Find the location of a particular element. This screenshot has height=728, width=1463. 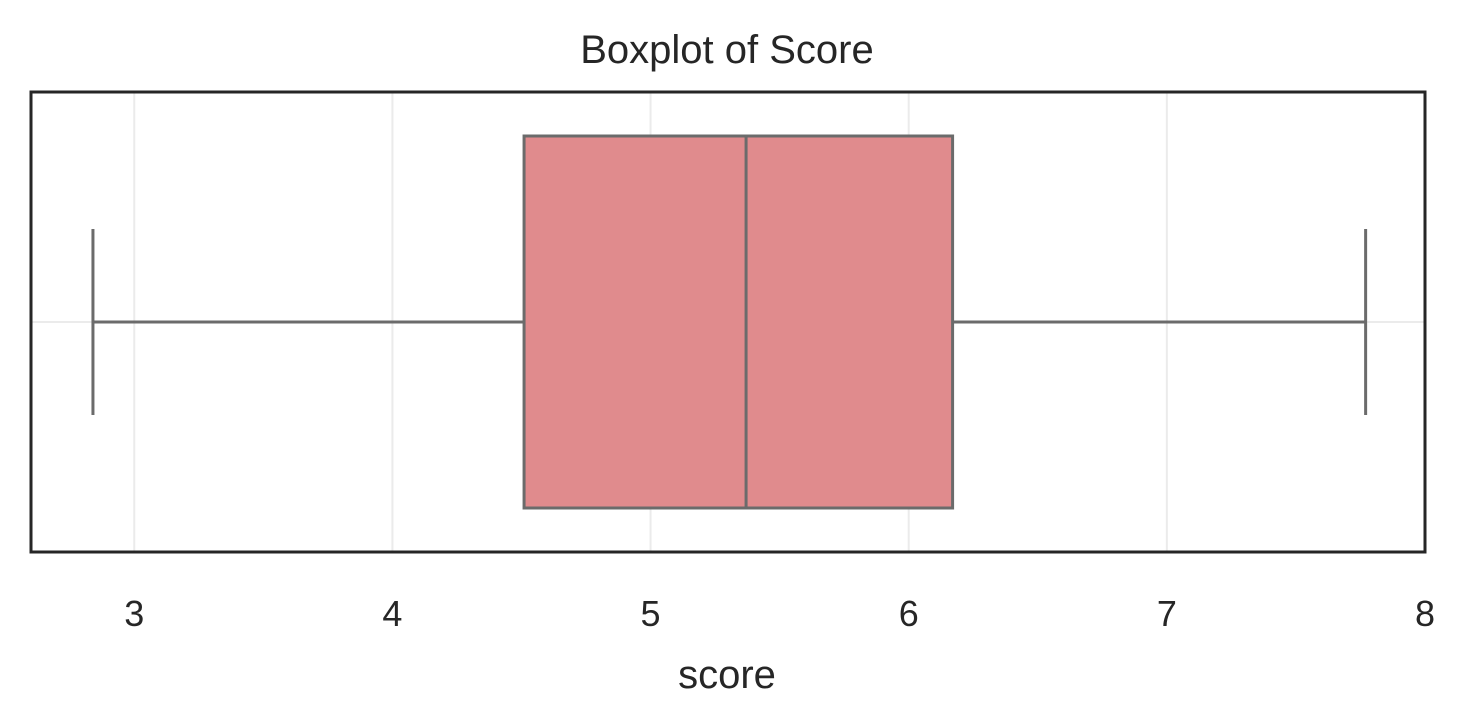

x-axis-label: score is located at coordinates (727, 675).